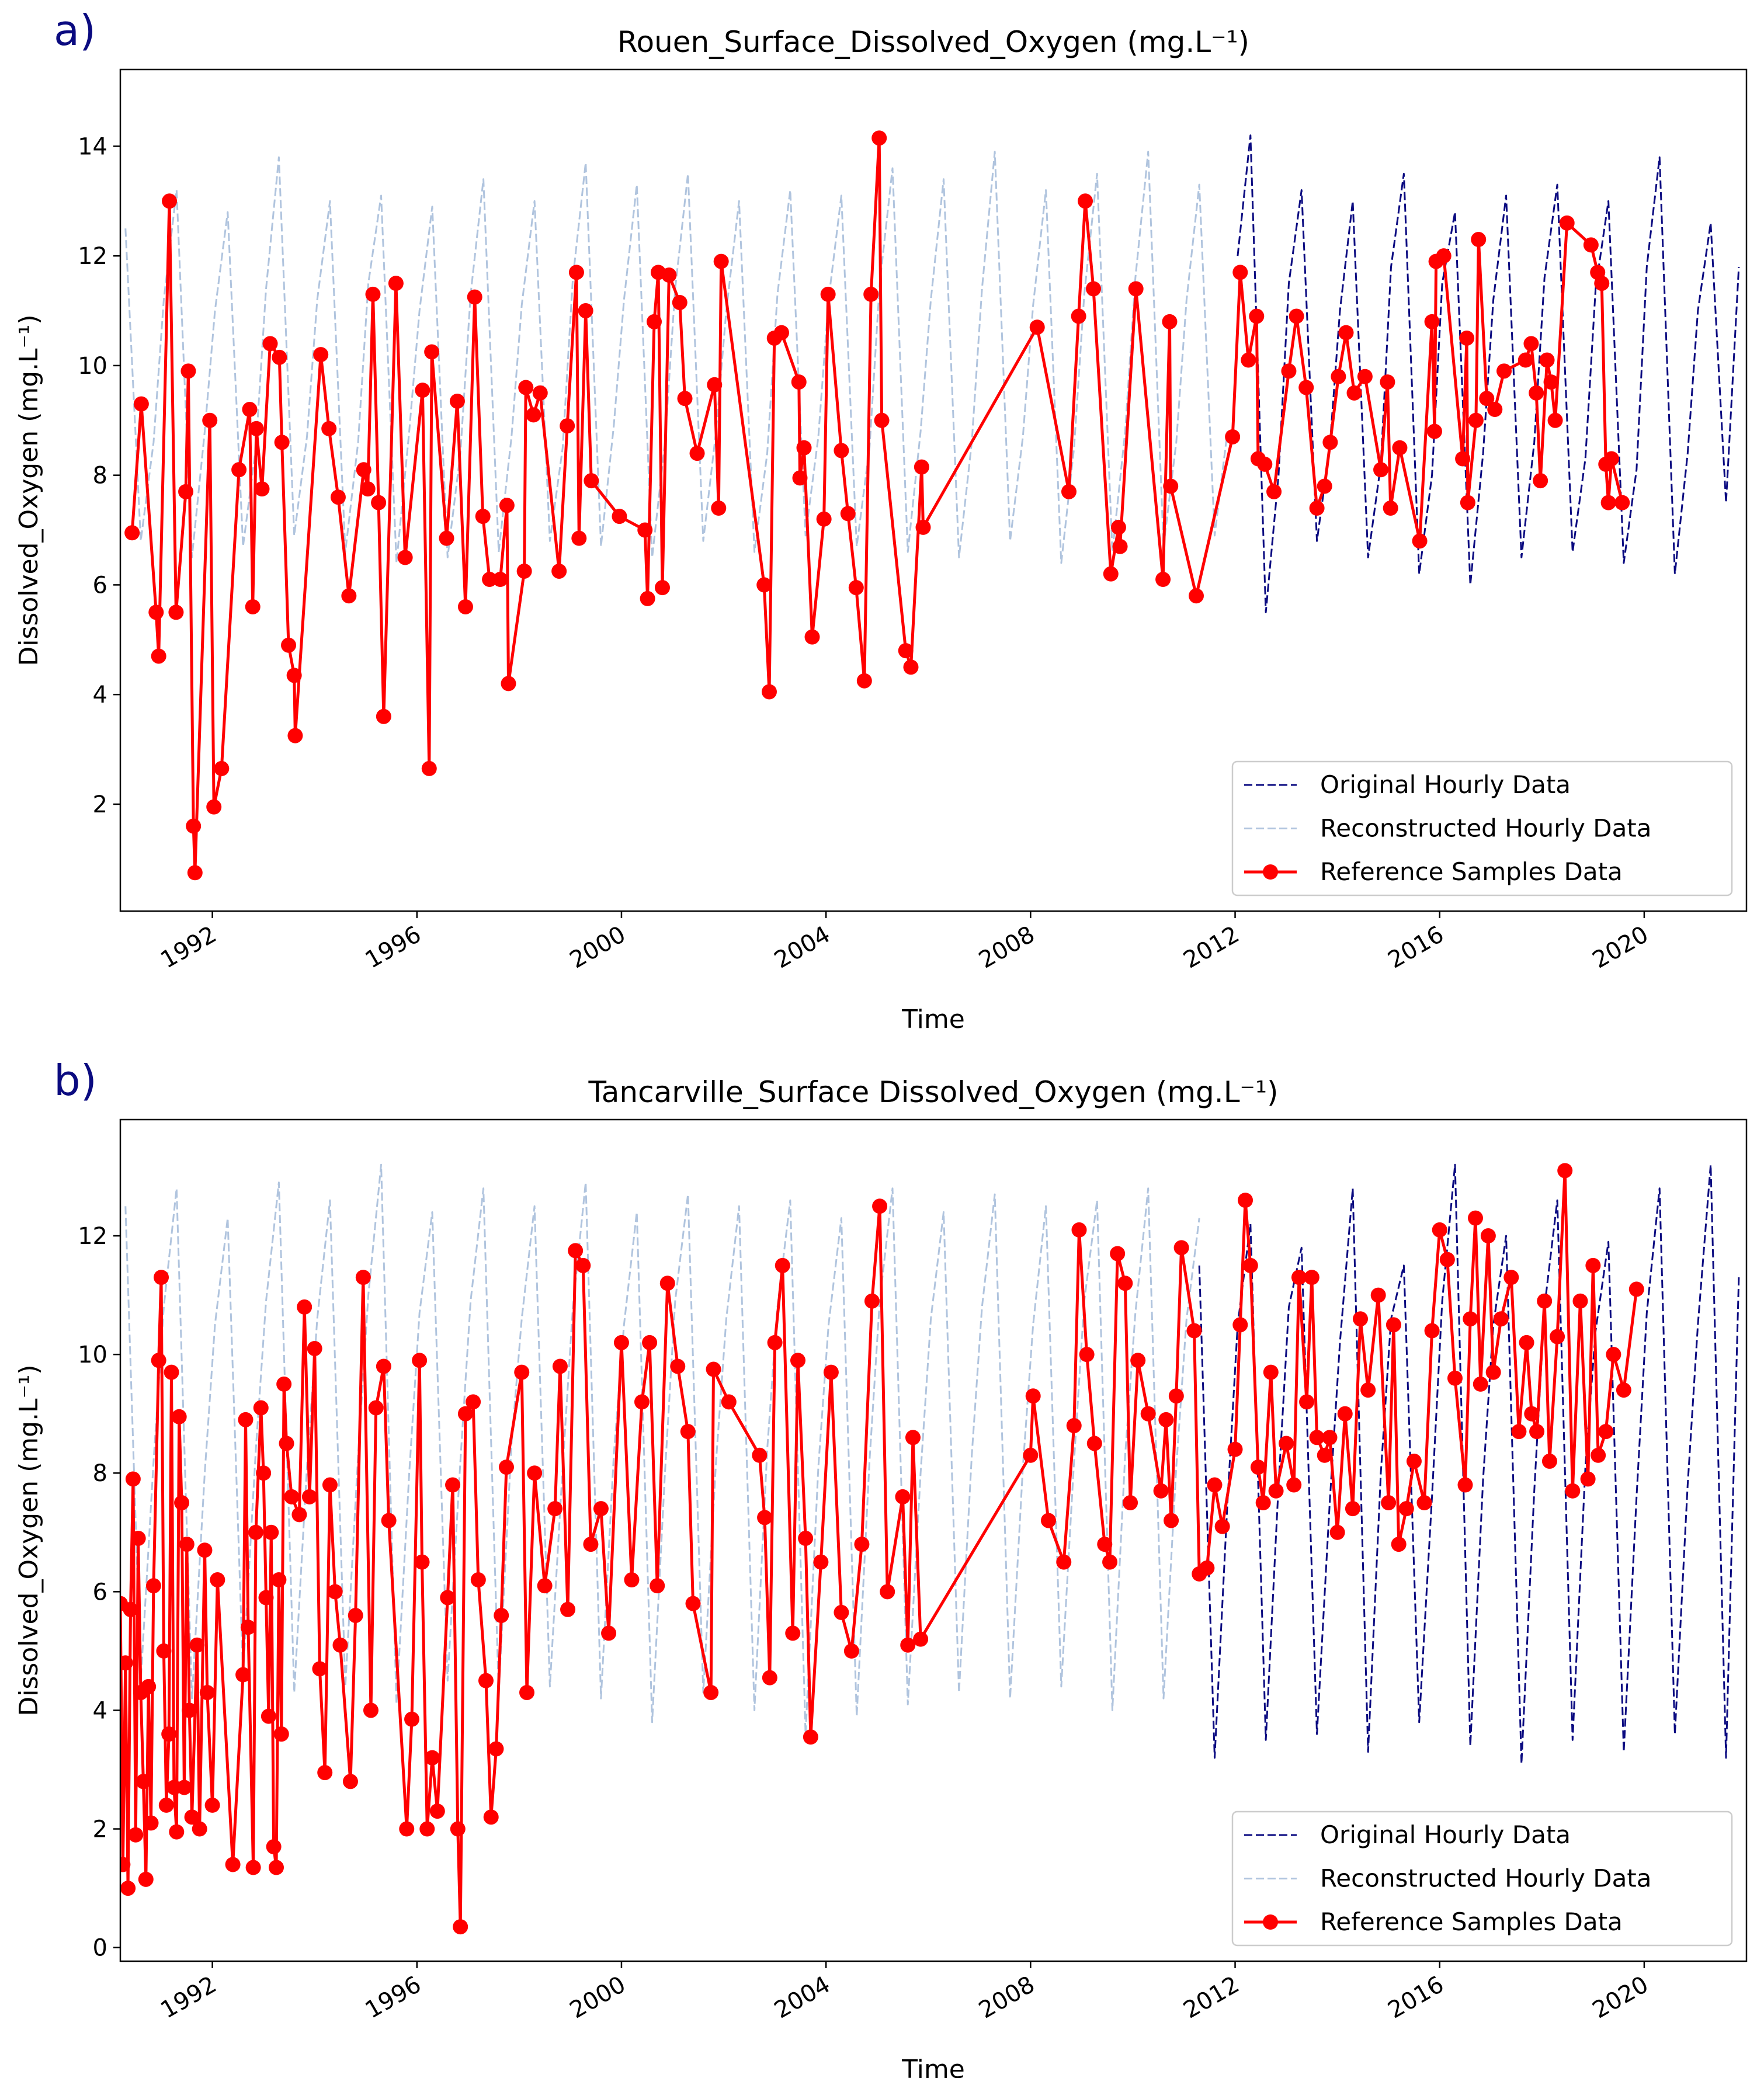  Describe the element at coordinates (933, 42) in the screenshot. I see `chart-title: Rouen_Surface_Dissolved_Oxygen (mg.L⁻¹)` at that location.